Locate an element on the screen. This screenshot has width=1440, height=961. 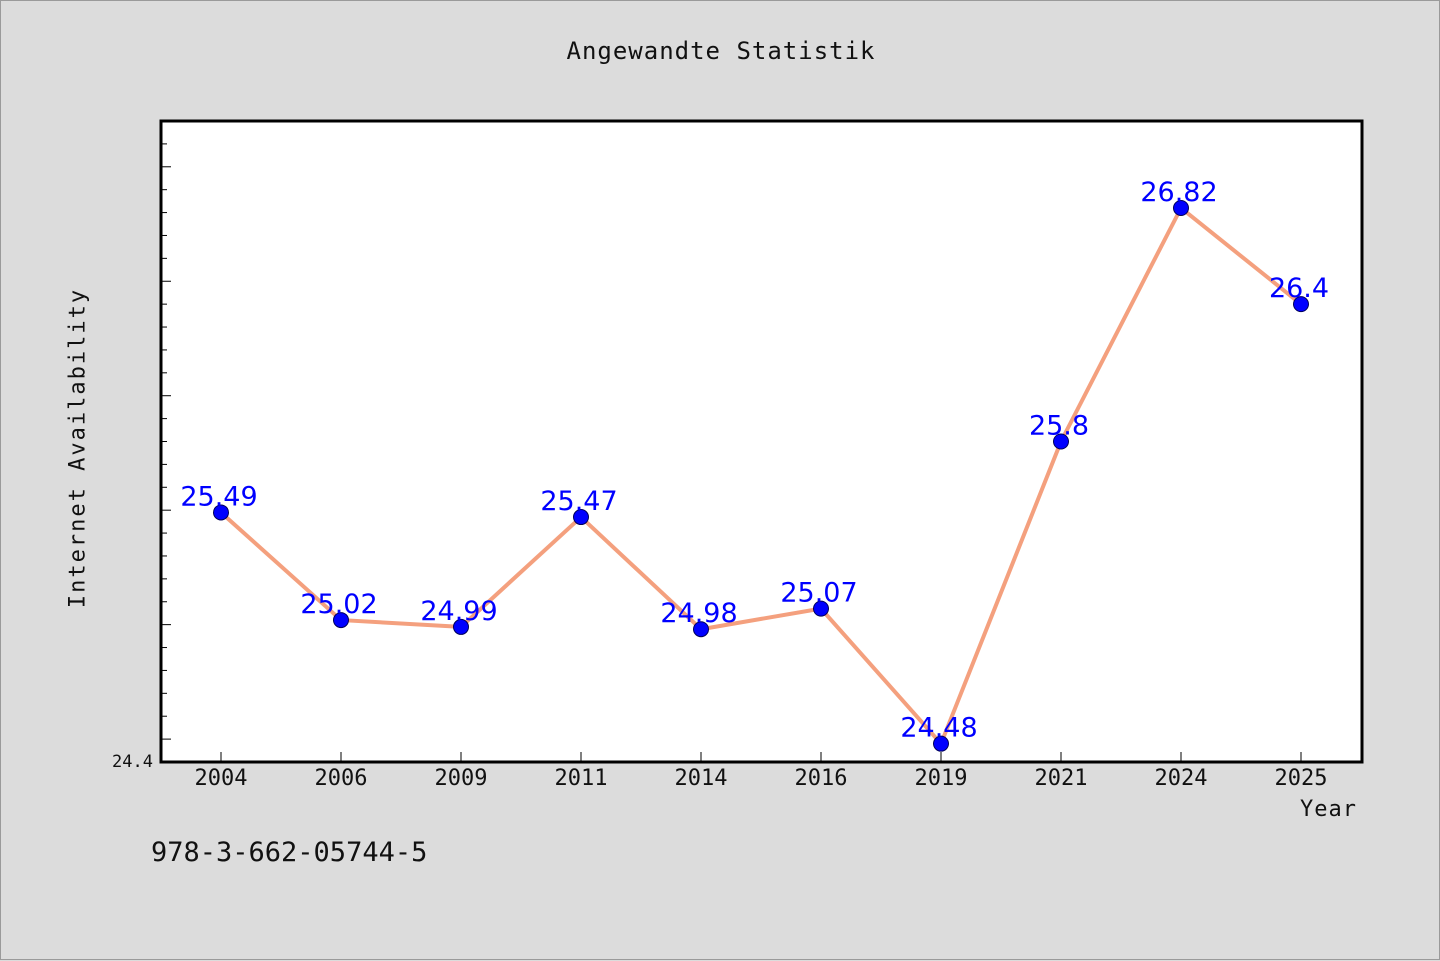
x-tick-label: 2024 is located at coordinates (1181, 778).